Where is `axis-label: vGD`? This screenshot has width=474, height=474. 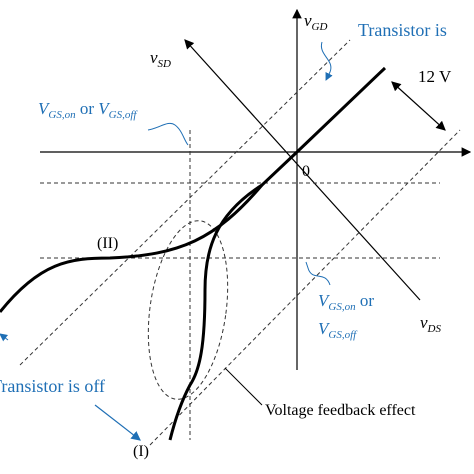
axis-label: vGD is located at coordinates (315, 22).